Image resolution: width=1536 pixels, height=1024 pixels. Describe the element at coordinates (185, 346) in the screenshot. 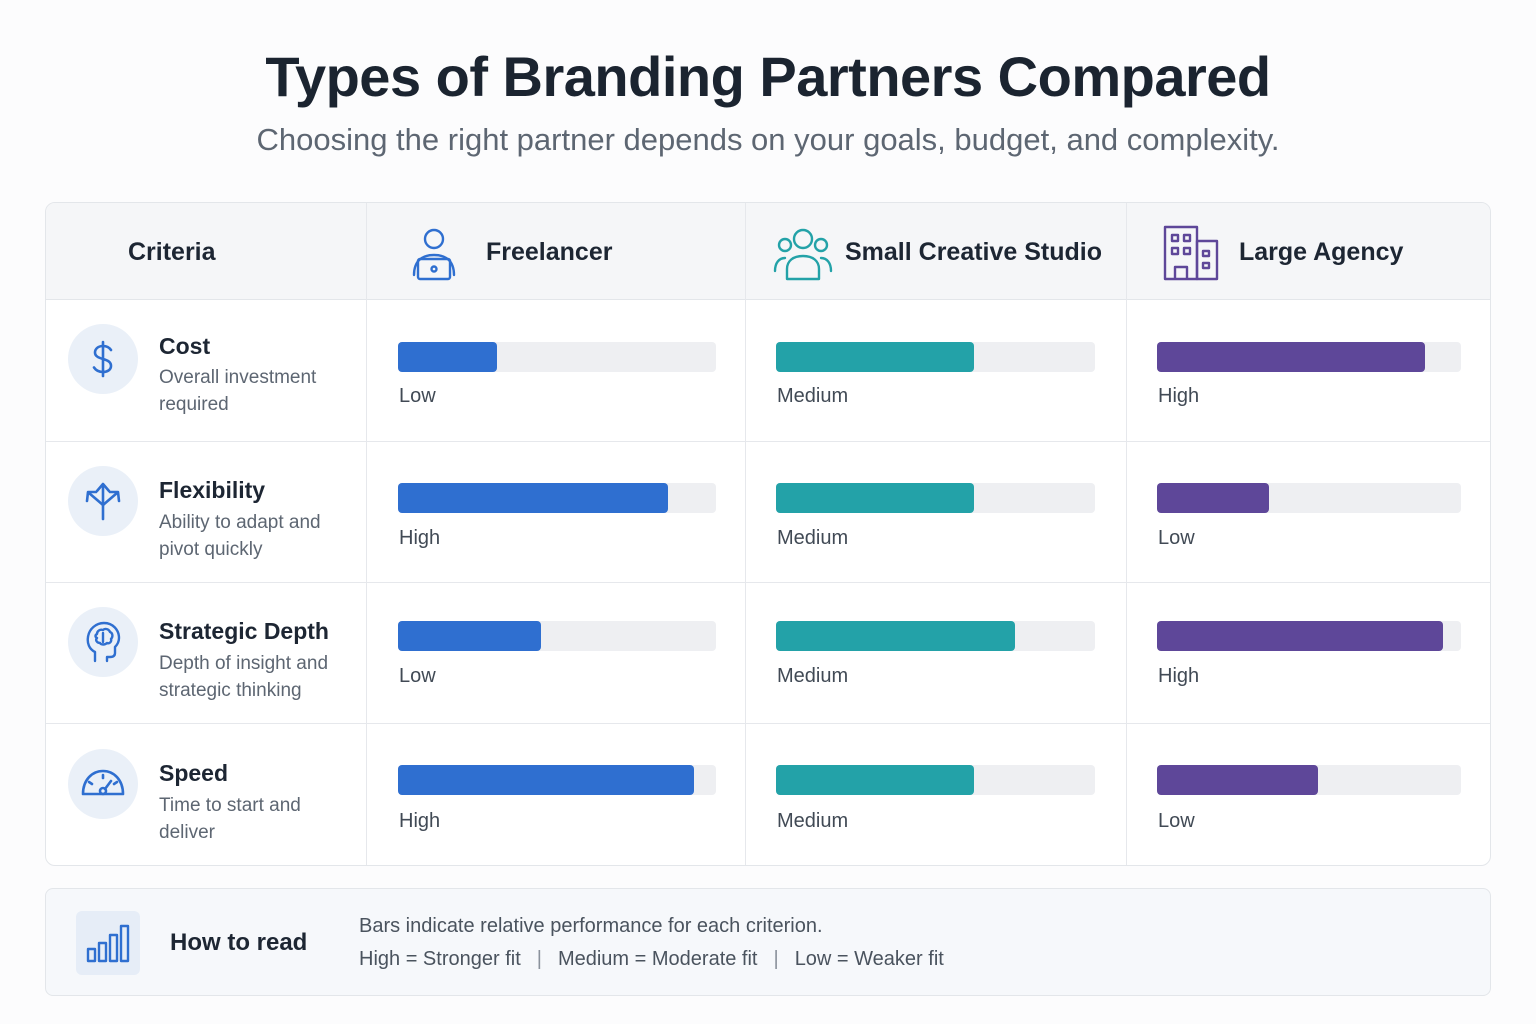

I see `criteria-name: Cost` at that location.